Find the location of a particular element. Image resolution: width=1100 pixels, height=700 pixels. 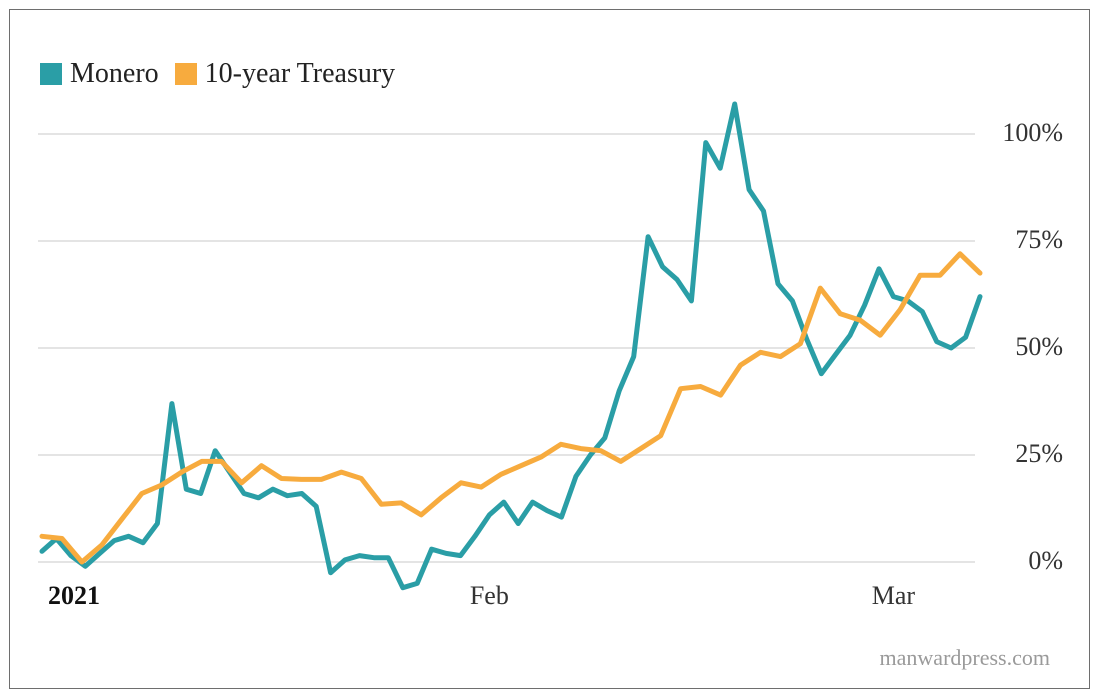

legend-item-monero: Monero is located at coordinates (99, 74).